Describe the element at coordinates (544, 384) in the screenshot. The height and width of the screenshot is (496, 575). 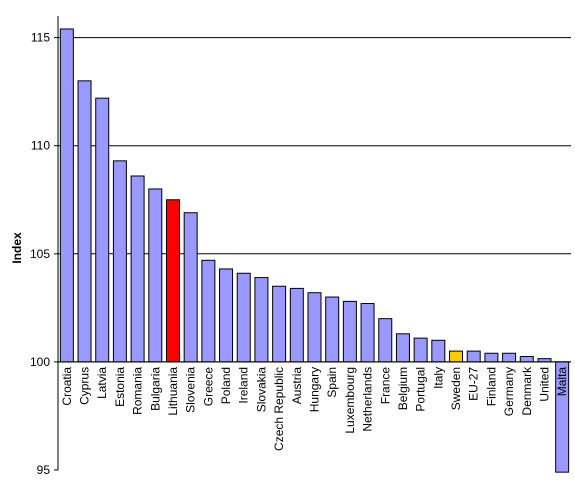
I see `x-tick-label: United` at that location.